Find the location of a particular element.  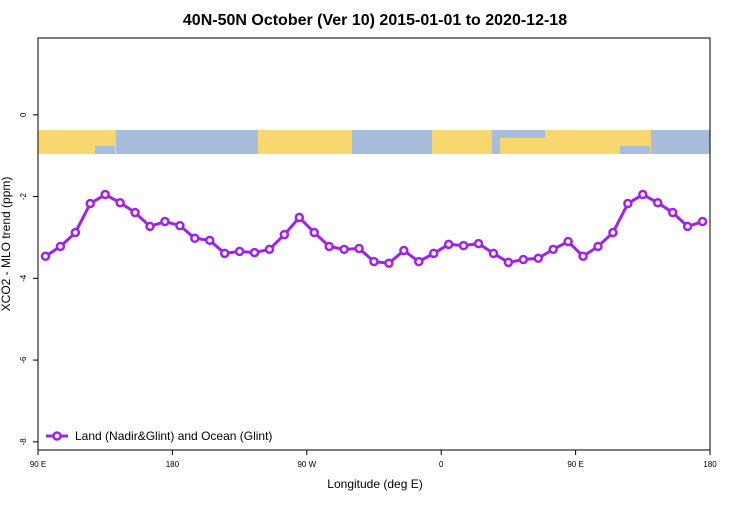

y-tick-label: 0 is located at coordinates (23, 114).